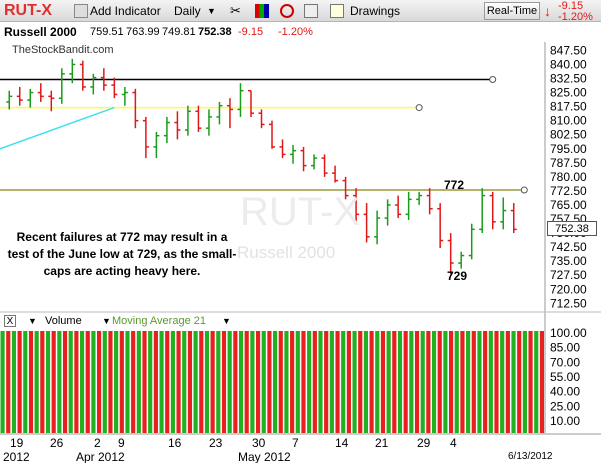 Image resolution: width=601 pixels, height=463 pixels. I want to click on date-tick-label: 23, so click(216, 443).